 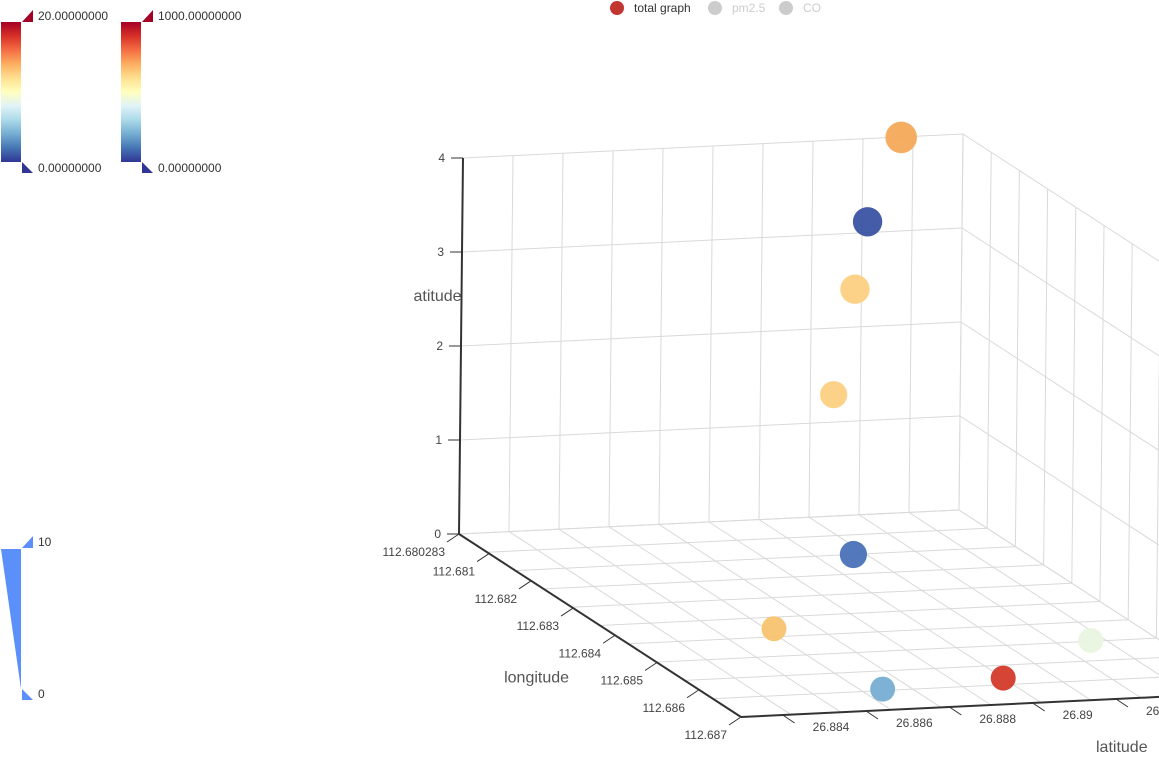 I want to click on z-axis-tick-label: 4, so click(x=441, y=158).